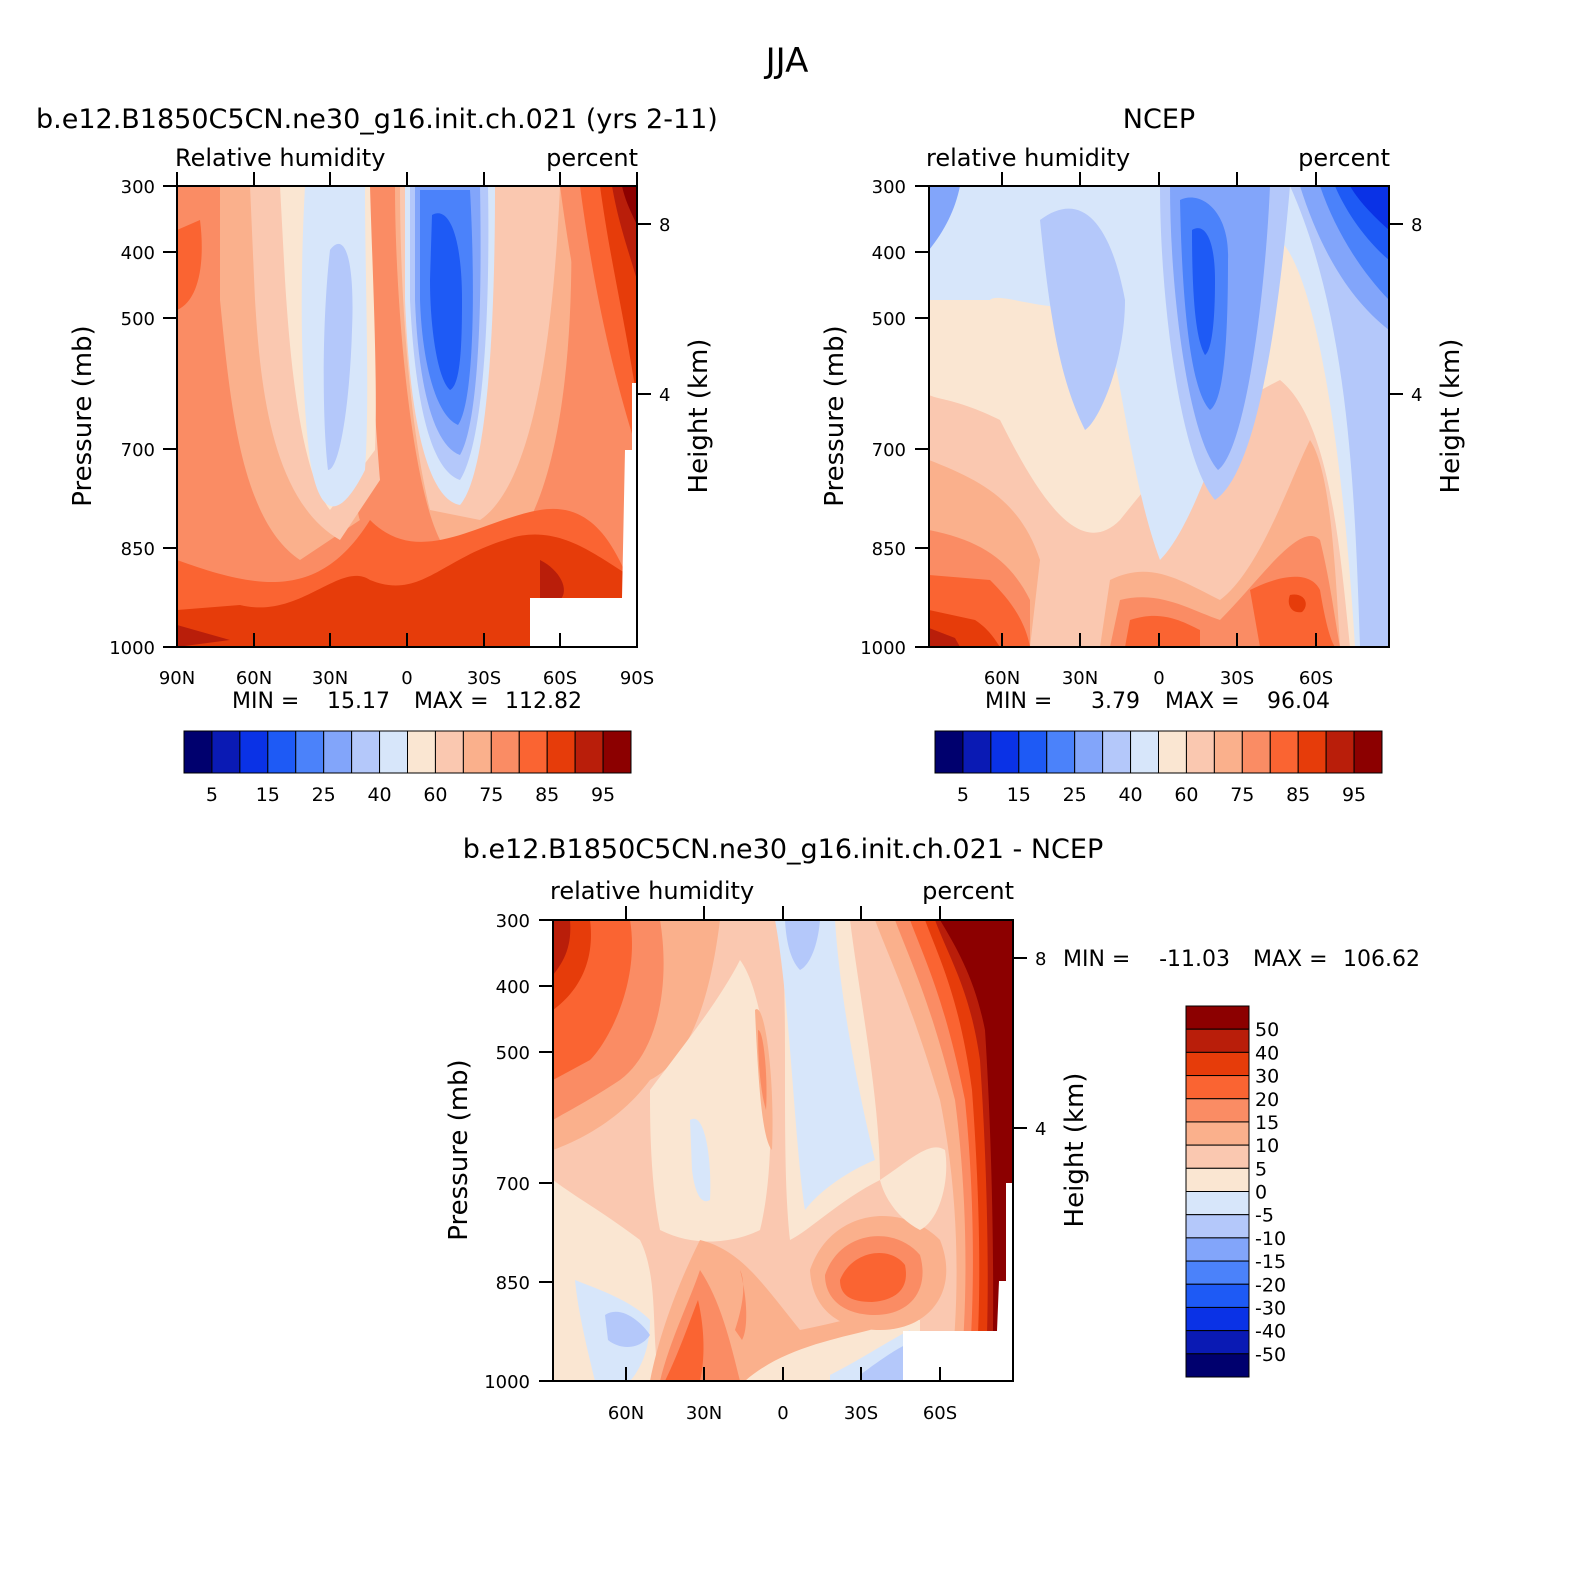 This screenshot has width=1575, height=1578. Describe the element at coordinates (1242, 795) in the screenshot. I see `colorbar-label: 75` at that location.